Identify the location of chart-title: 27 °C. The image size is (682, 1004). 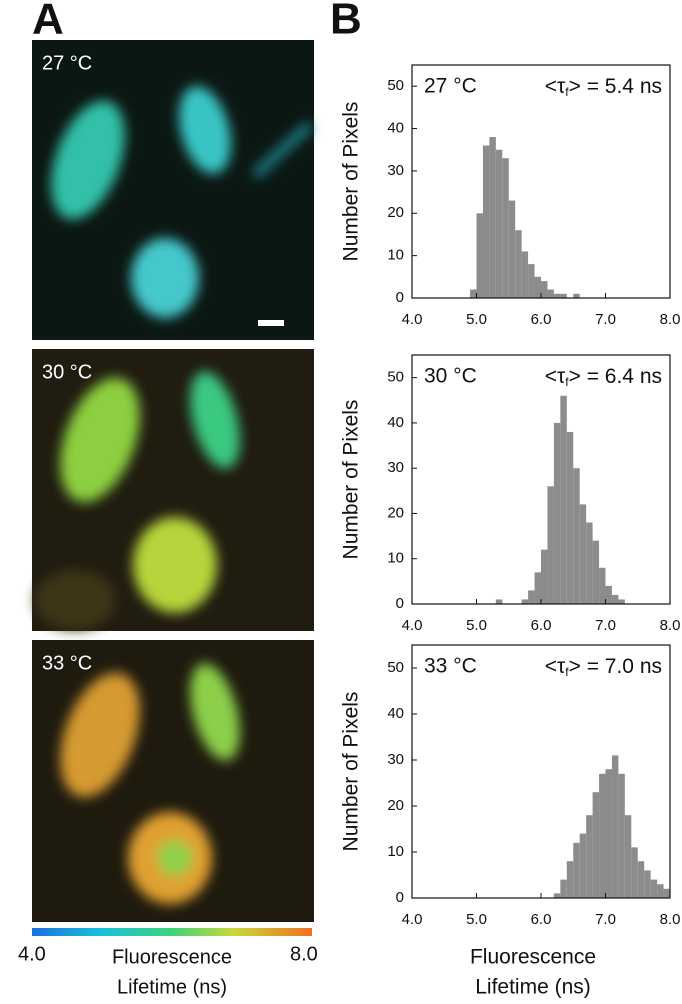
(450, 86).